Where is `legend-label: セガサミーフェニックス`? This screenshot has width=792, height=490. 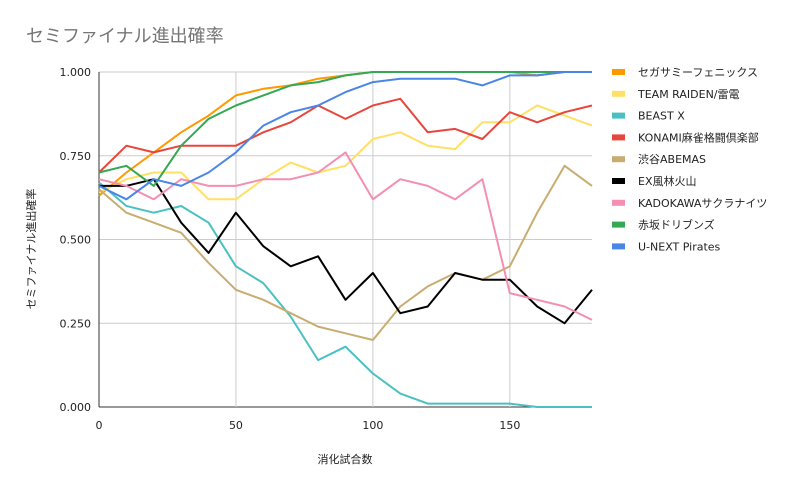
legend-label: セガサミーフェニックス is located at coordinates (698, 72).